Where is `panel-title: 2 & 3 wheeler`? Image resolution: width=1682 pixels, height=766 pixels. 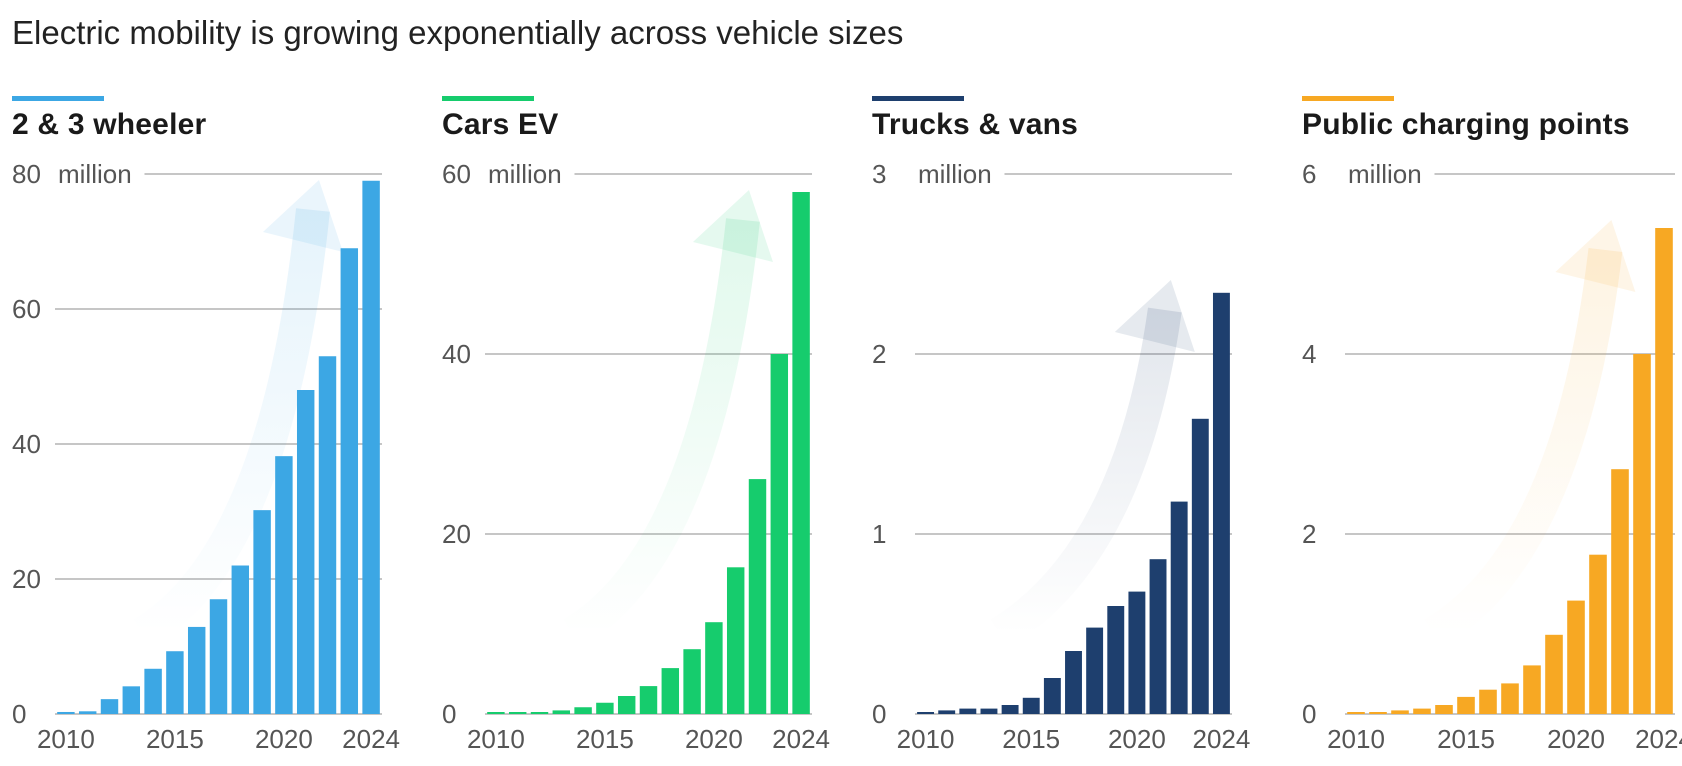
panel-title: 2 & 3 wheeler is located at coordinates (109, 124).